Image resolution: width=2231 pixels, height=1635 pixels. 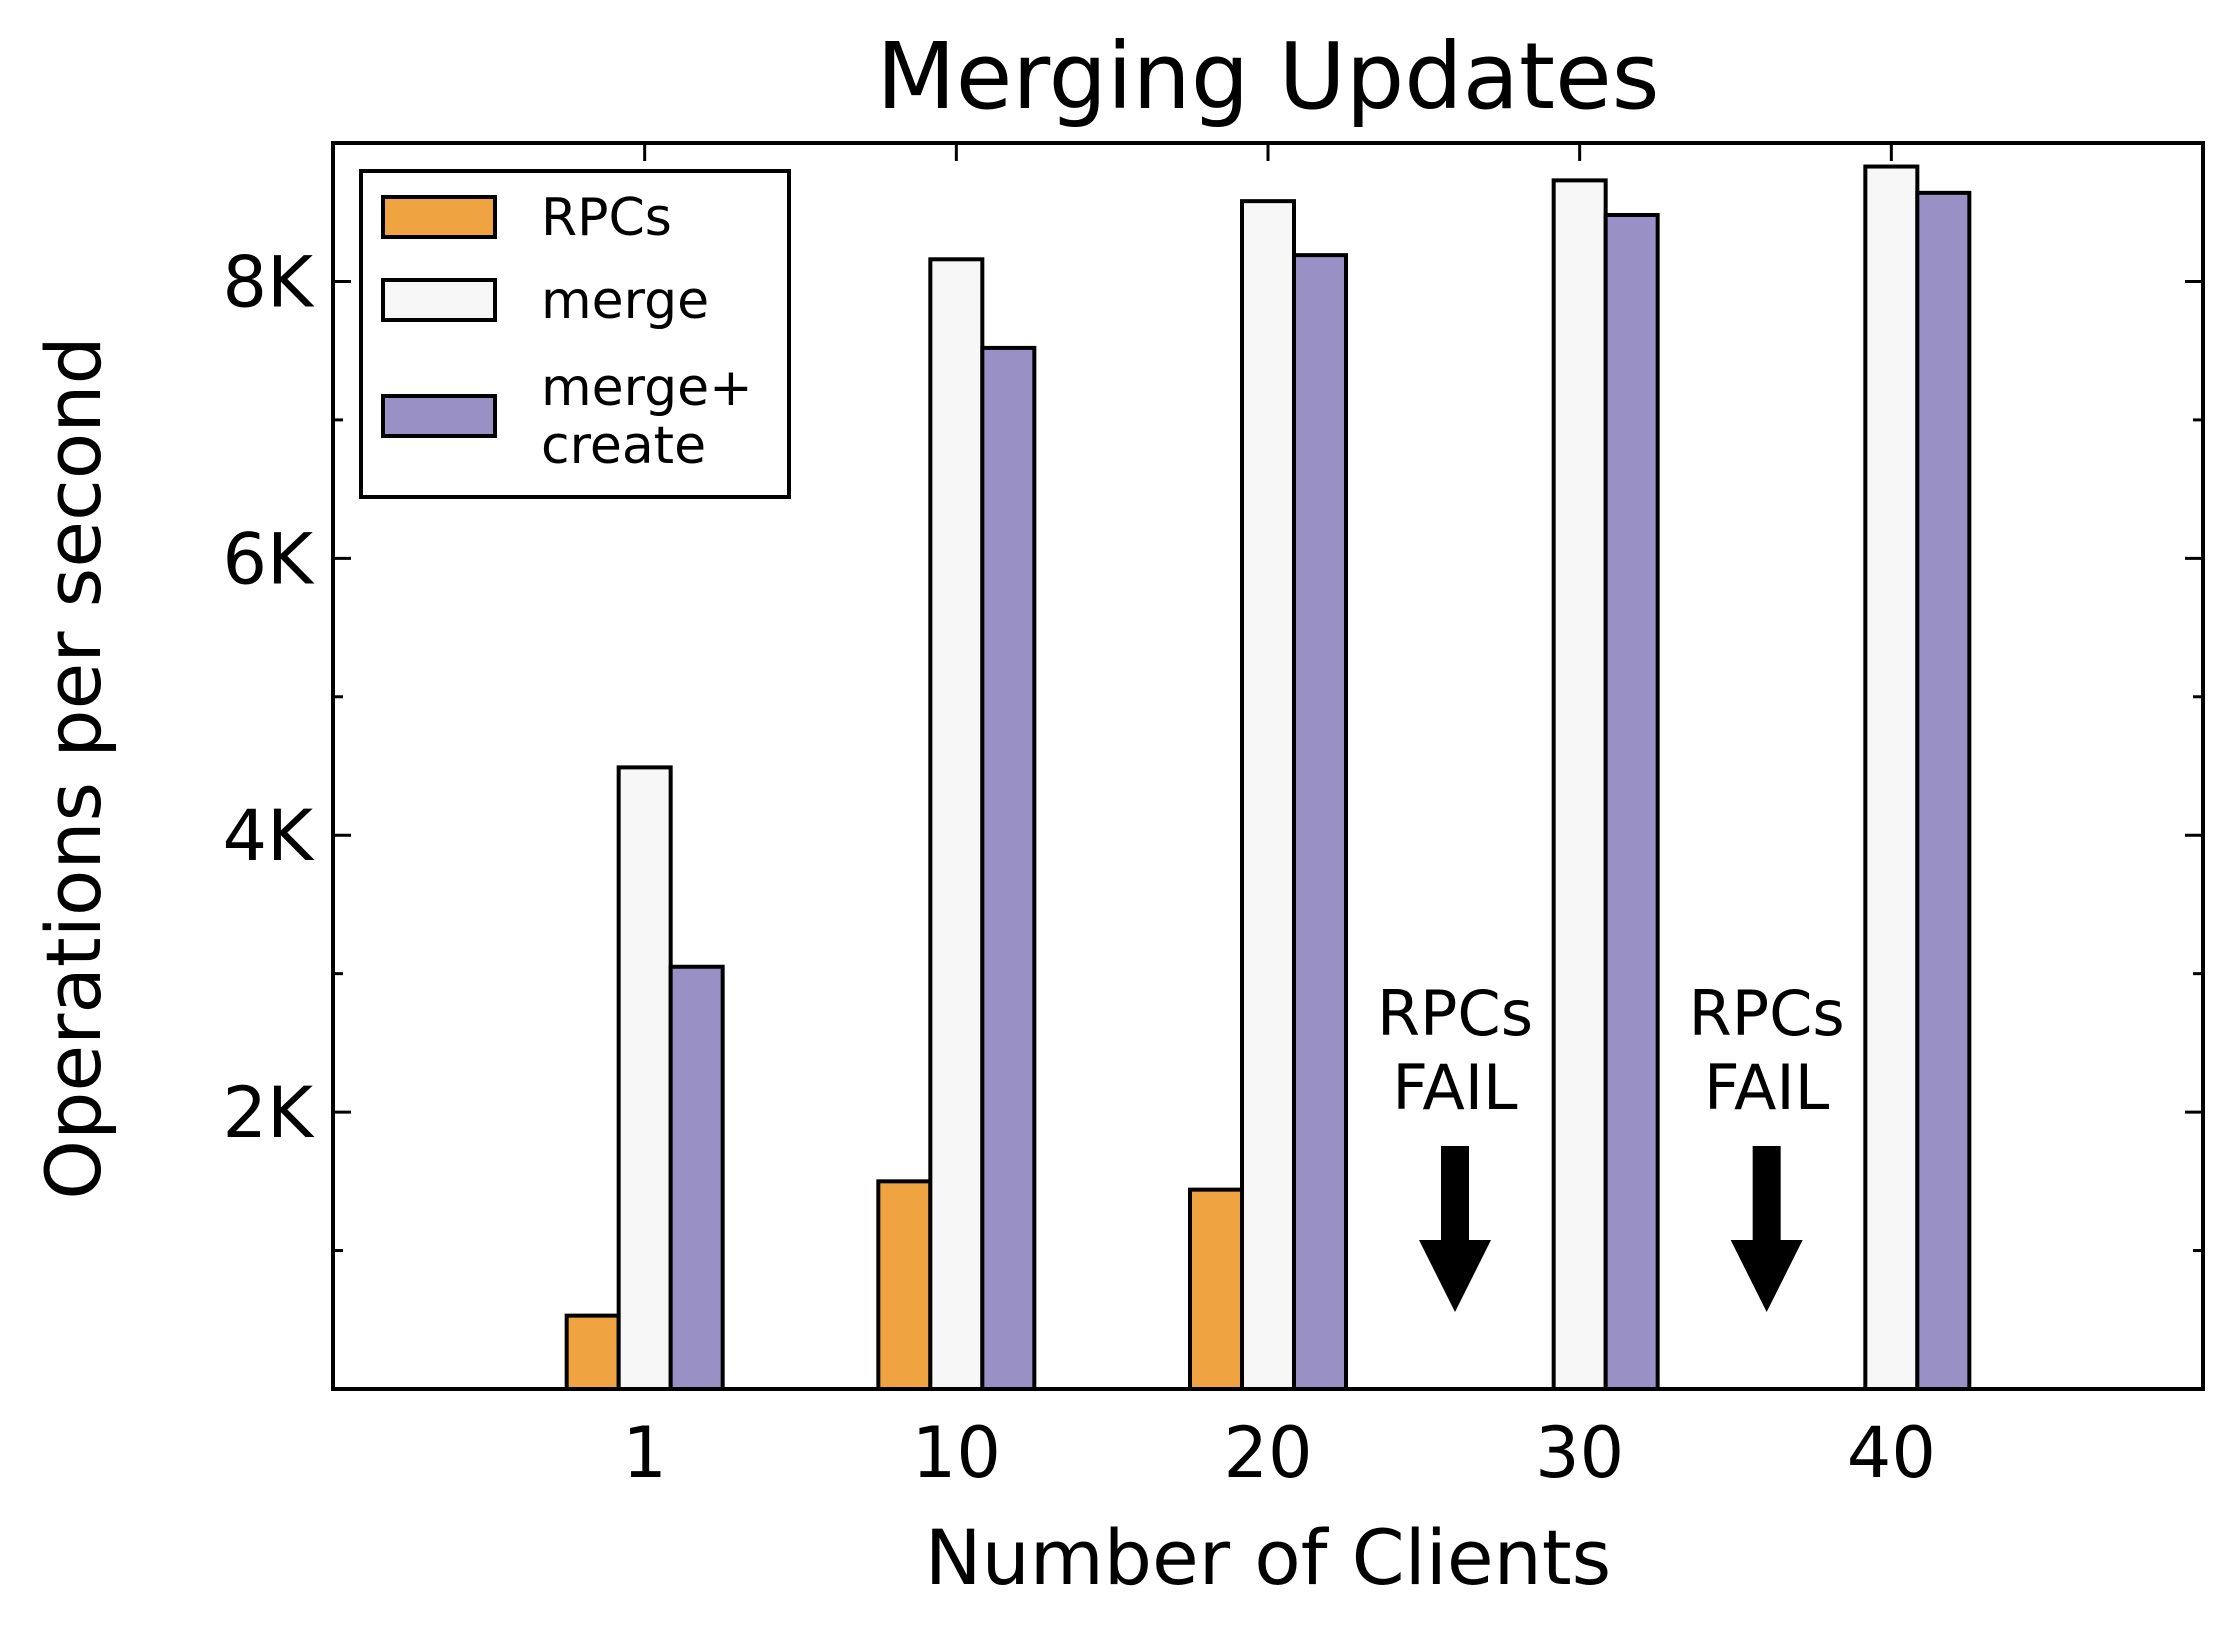 I want to click on legend-label: merge, so click(x=625, y=301).